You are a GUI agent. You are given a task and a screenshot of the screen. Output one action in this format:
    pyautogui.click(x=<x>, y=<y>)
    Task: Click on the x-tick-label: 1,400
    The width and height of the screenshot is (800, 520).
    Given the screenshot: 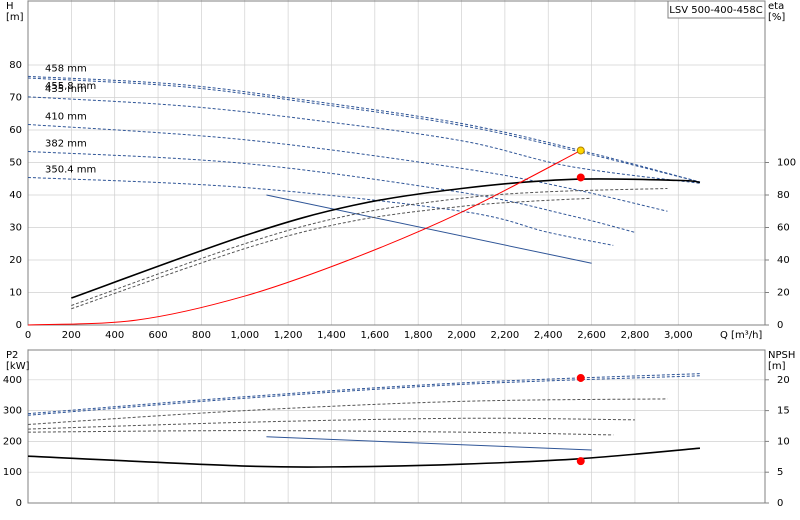 What is the action you would take?
    pyautogui.click(x=331, y=335)
    